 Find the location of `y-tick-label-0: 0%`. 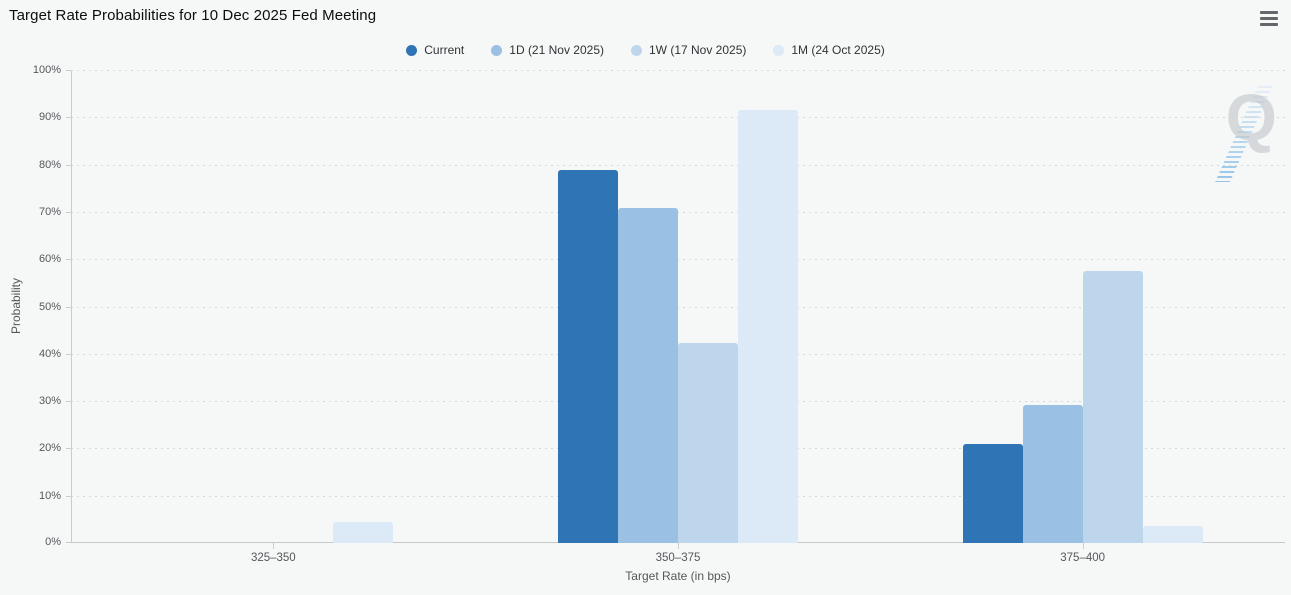

y-tick-label-0: 0% is located at coordinates (53, 542).